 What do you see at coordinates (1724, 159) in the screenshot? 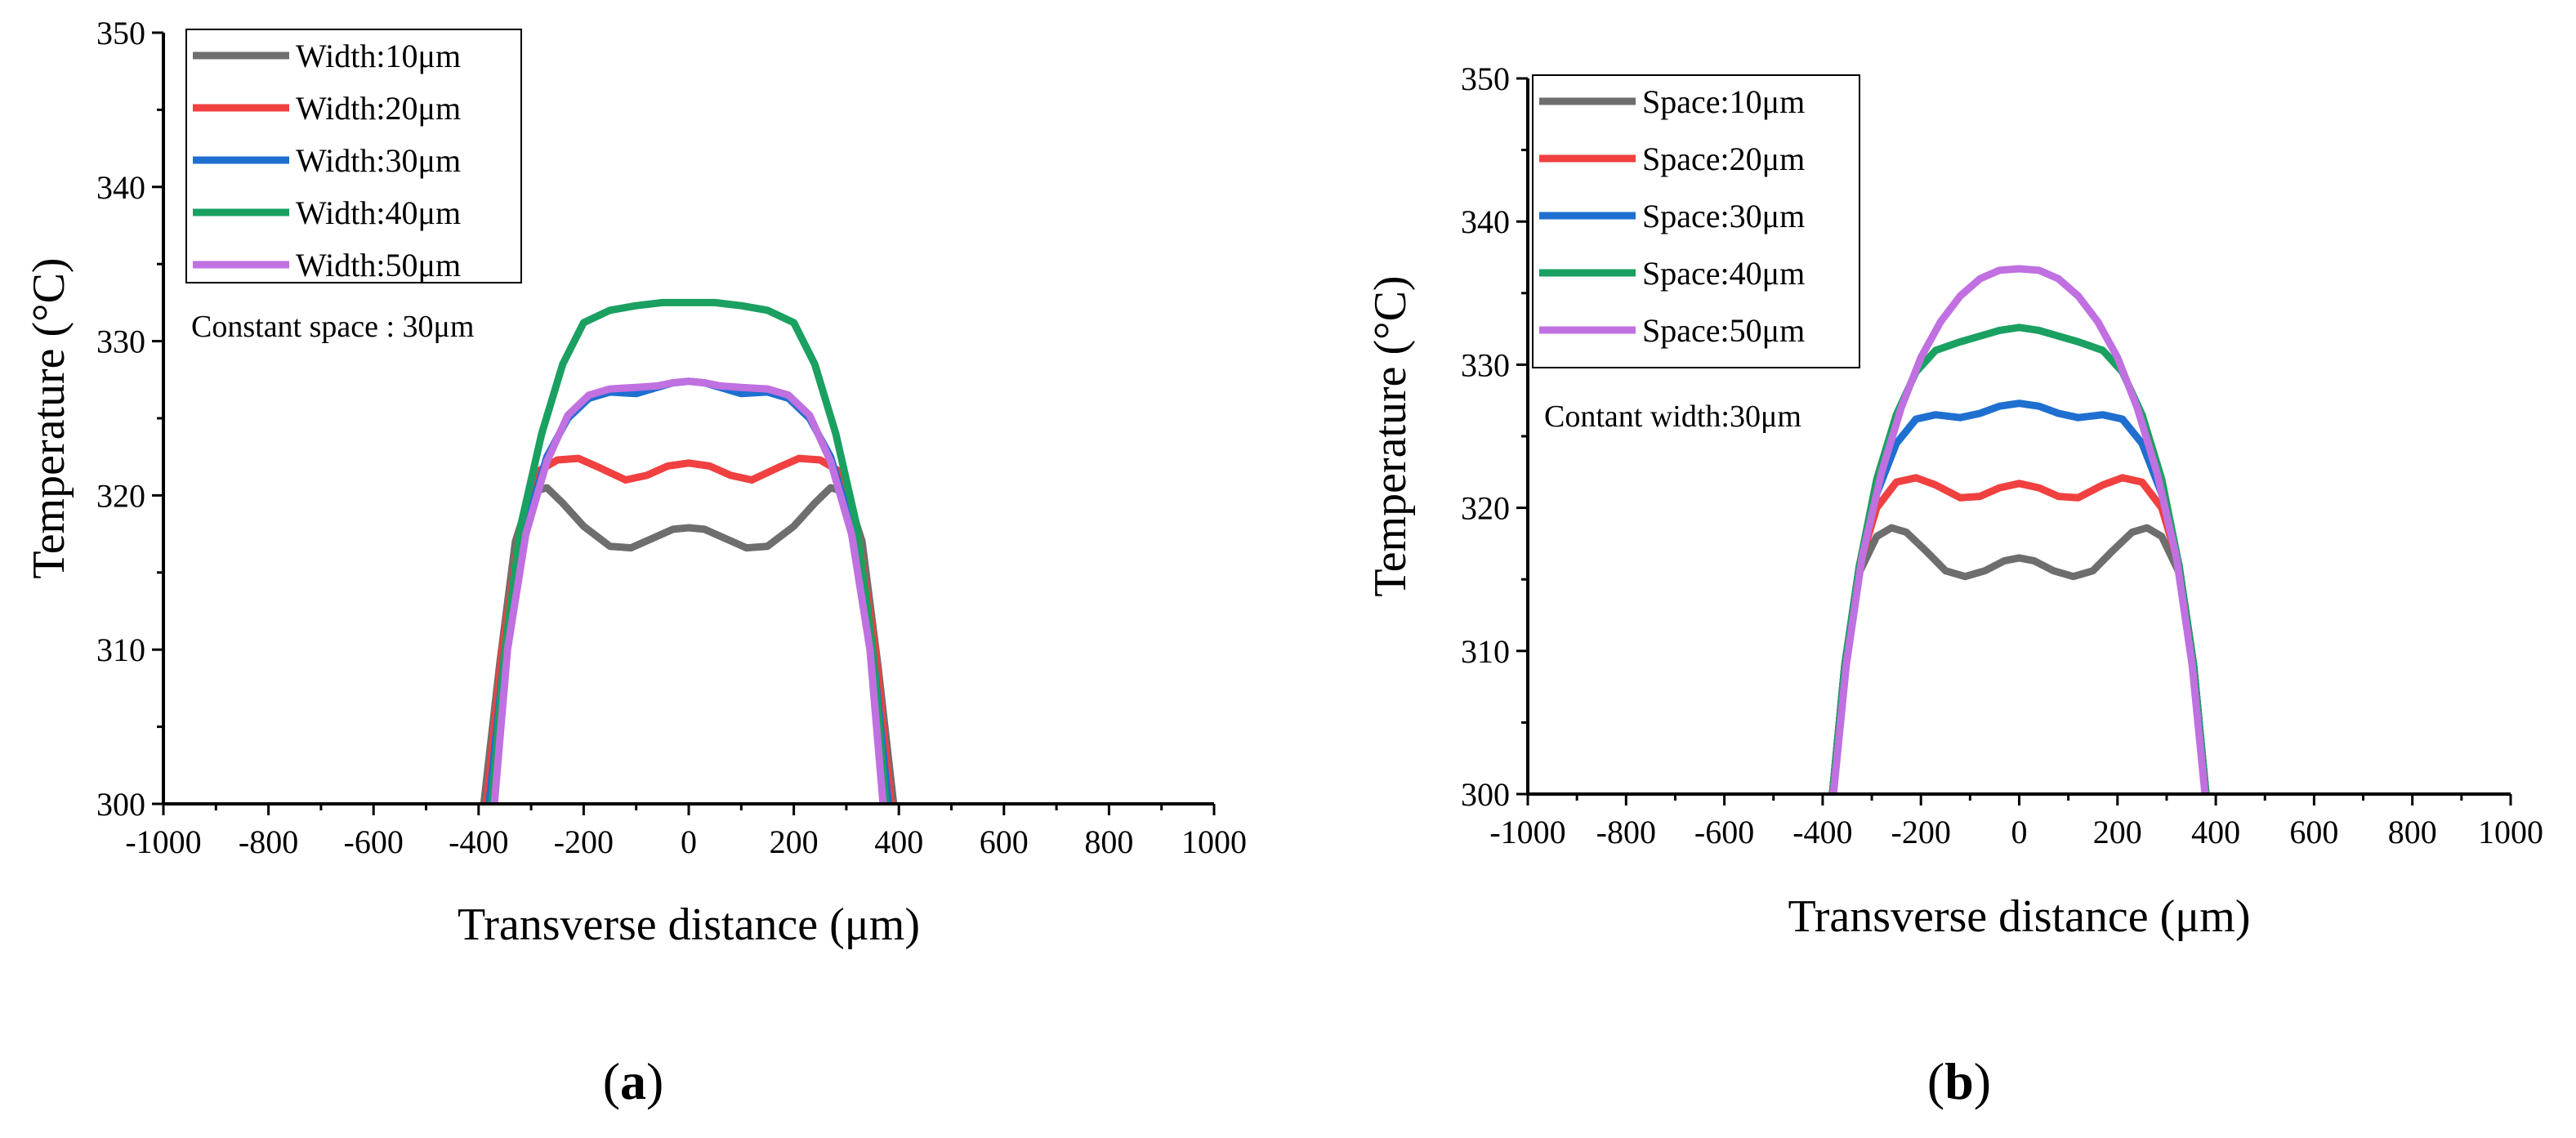
I see `legend-label: Space:20μm` at bounding box center [1724, 159].